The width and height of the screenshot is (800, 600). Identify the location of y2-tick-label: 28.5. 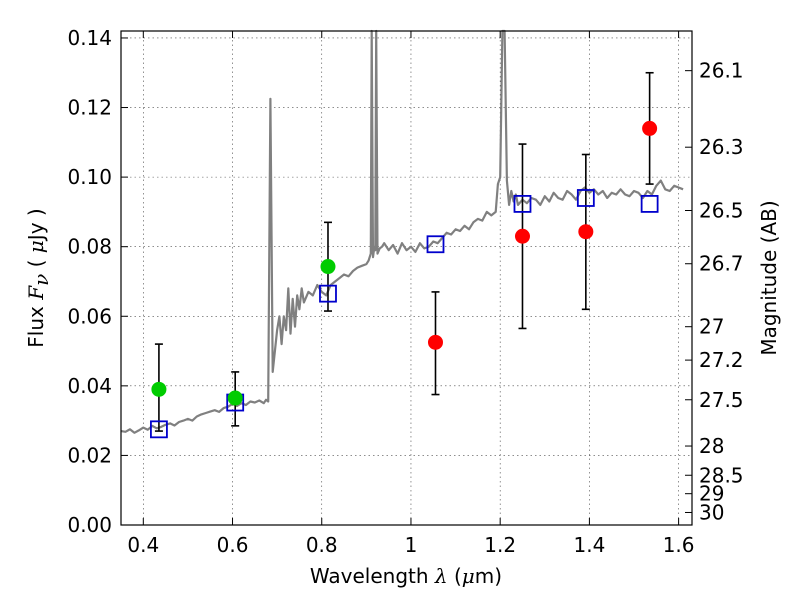
(721, 475).